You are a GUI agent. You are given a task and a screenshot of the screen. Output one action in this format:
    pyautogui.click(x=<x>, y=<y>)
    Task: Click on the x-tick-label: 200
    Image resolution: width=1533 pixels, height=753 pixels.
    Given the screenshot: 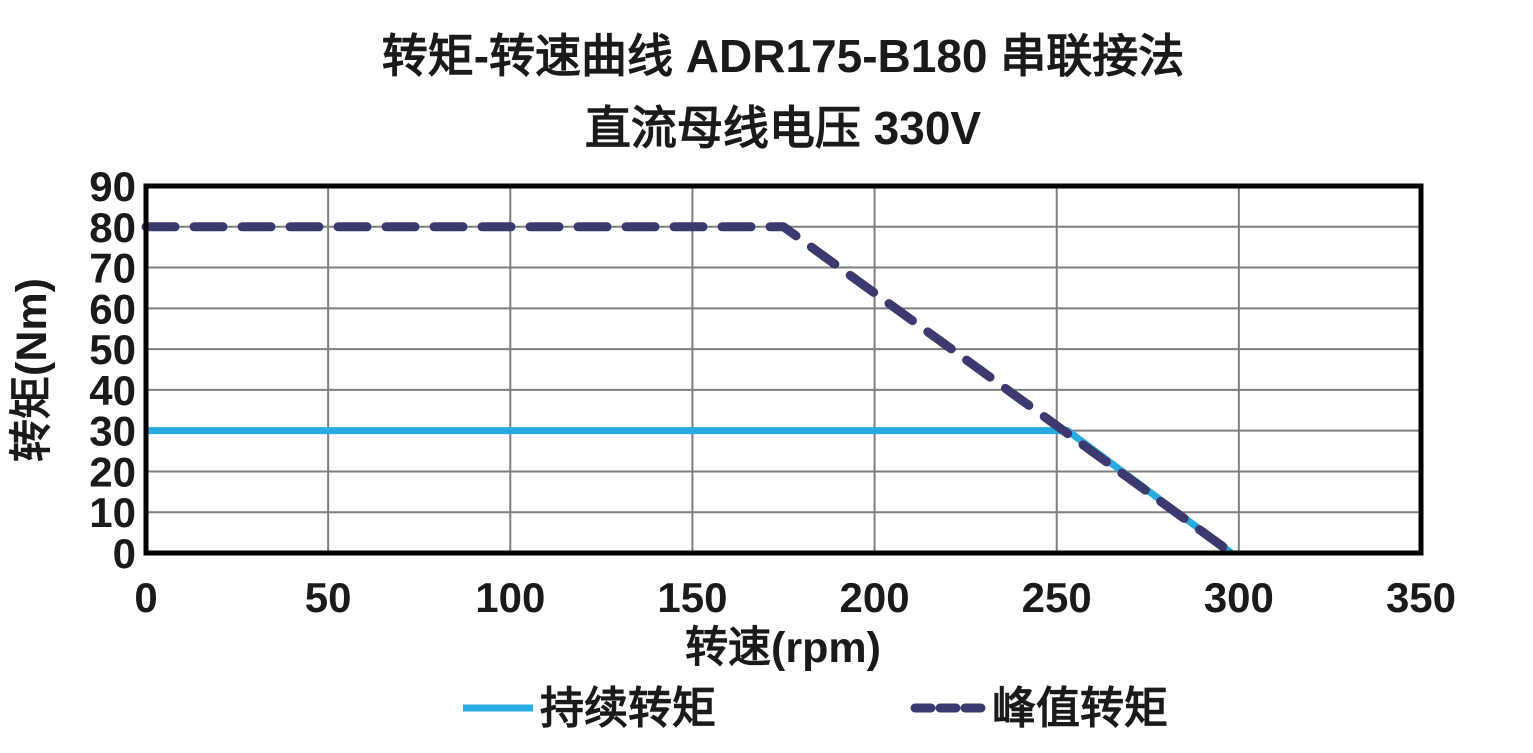 What is the action you would take?
    pyautogui.click(x=875, y=597)
    